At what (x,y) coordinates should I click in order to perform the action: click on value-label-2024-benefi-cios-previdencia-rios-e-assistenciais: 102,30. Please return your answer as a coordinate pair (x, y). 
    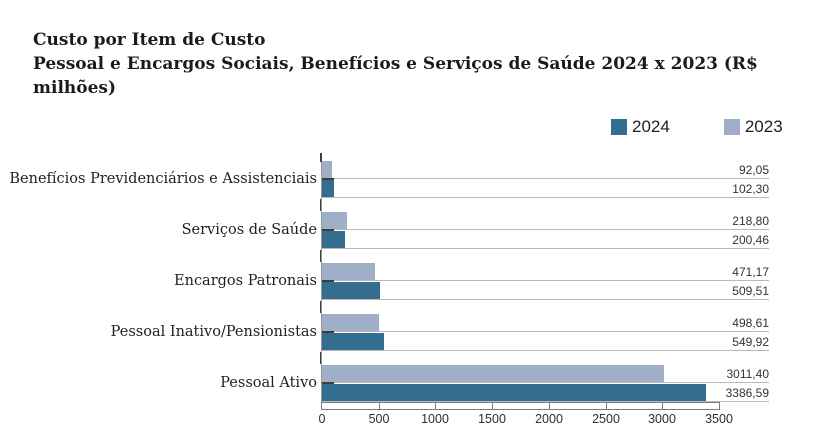
    Looking at the image, I should click on (750, 189).